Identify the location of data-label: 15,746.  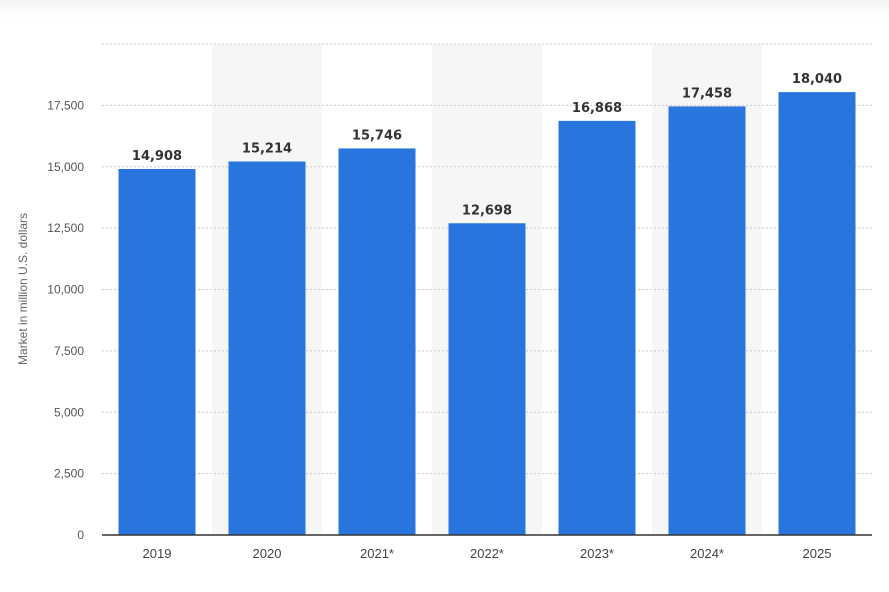
(377, 135).